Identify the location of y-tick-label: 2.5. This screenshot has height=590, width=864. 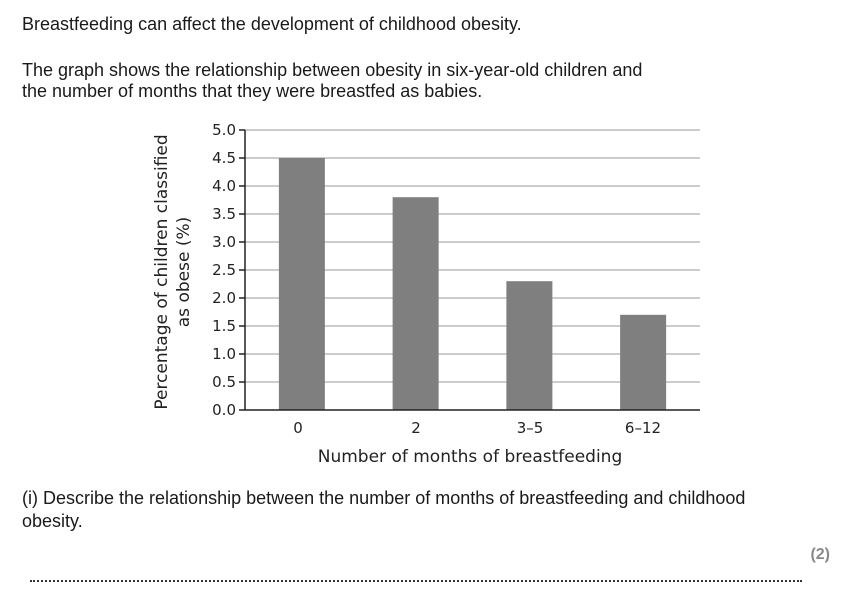
(224, 270).